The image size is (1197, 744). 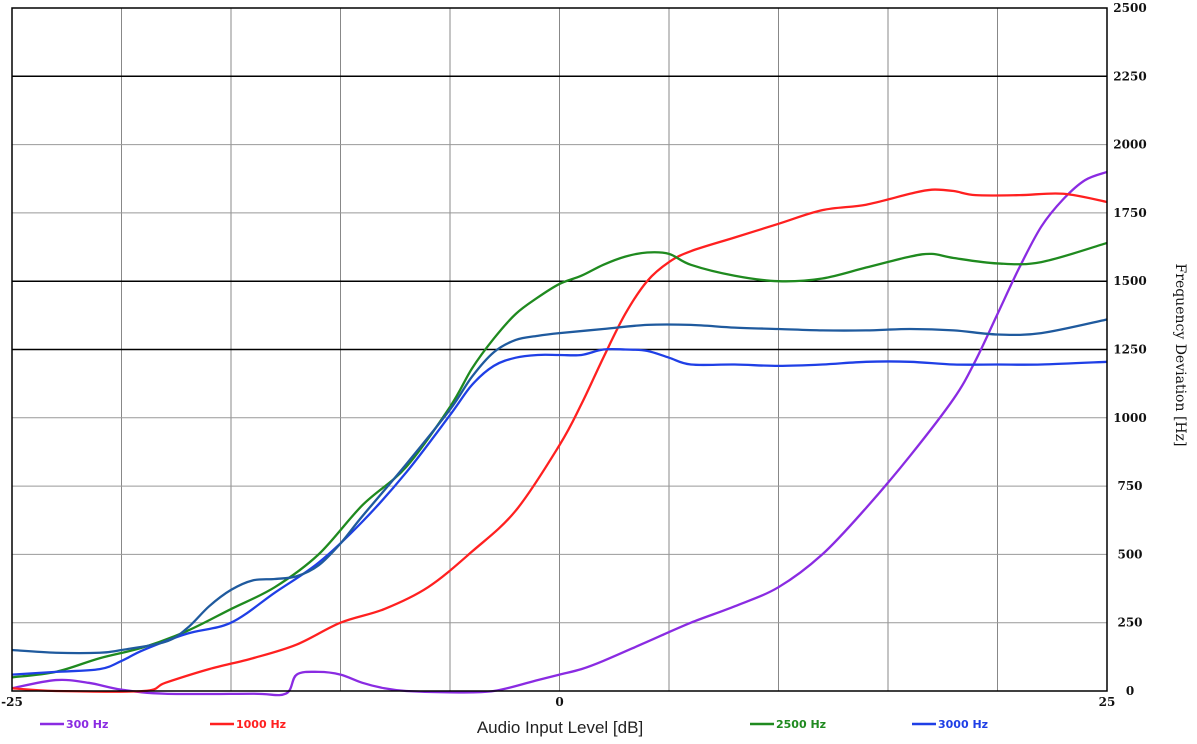 What do you see at coordinates (87, 724) in the screenshot?
I see `legend-label: 300 Hz` at bounding box center [87, 724].